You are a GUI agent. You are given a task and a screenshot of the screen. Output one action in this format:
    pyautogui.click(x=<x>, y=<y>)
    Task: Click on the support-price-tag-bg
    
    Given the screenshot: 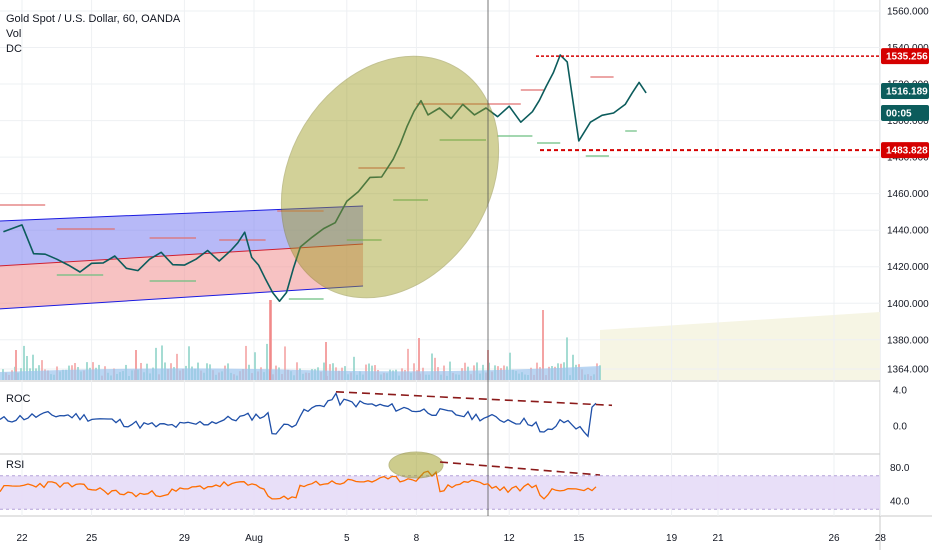 What is the action you would take?
    pyautogui.click(x=905, y=150)
    